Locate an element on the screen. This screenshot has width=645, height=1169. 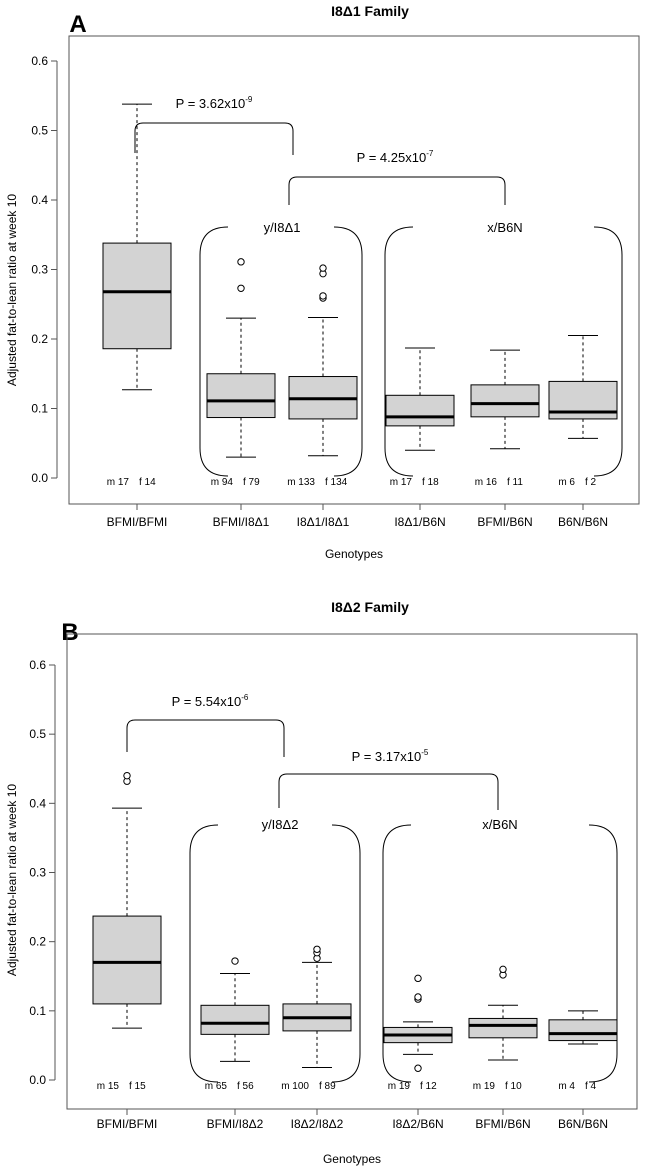
count-male: m 16 is located at coordinates (486, 482).